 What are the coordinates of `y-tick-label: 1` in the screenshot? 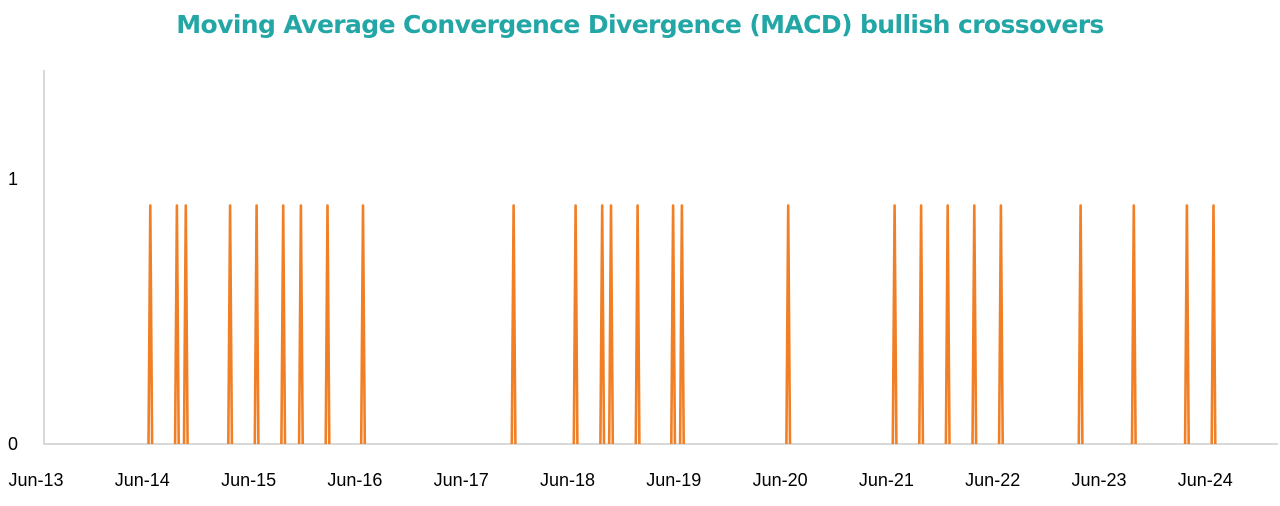 It's located at (13, 179).